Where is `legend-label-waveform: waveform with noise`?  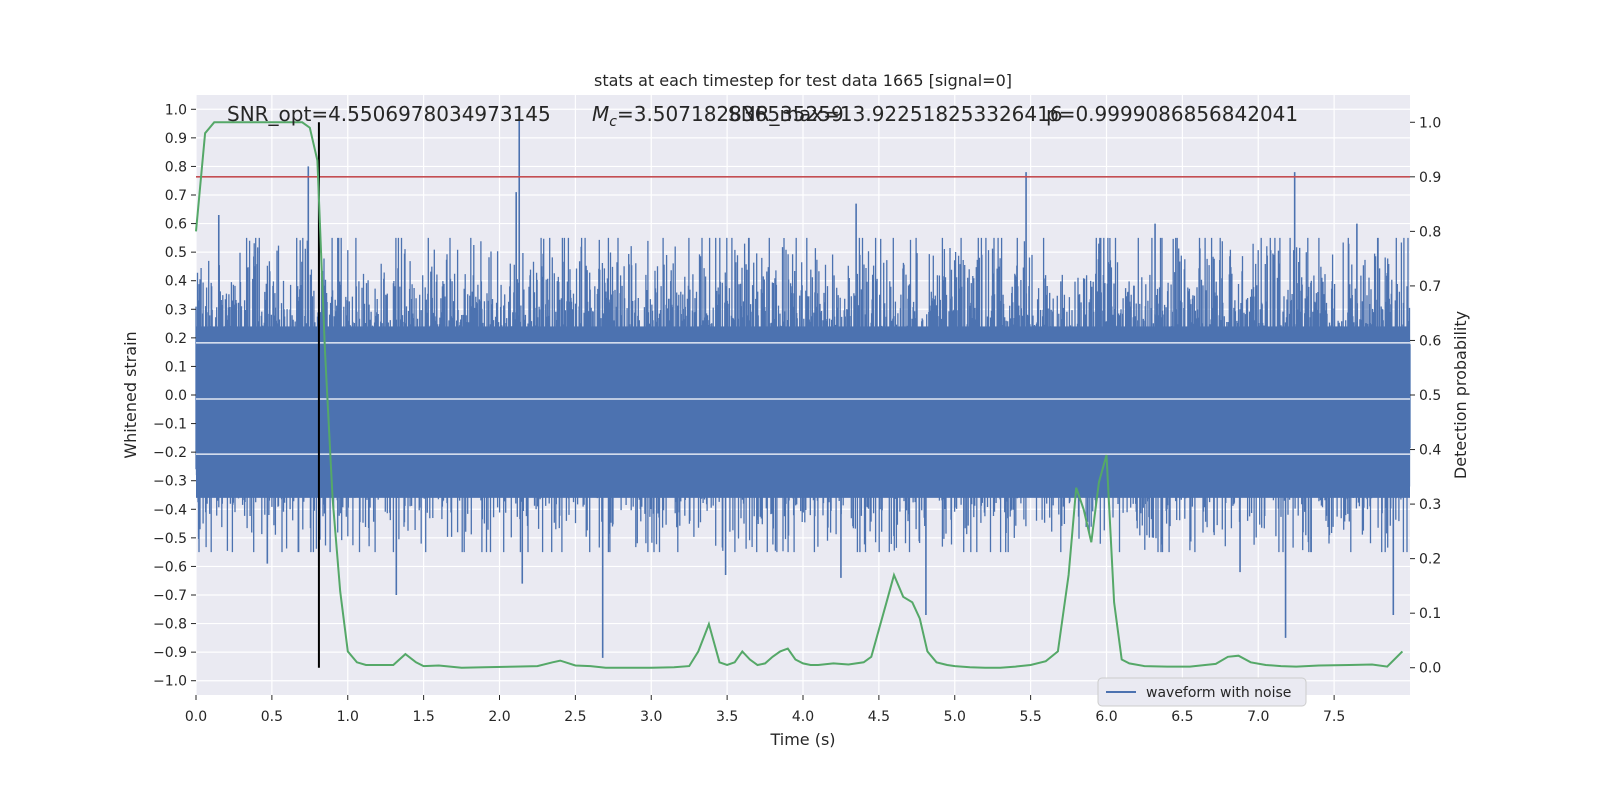
legend-label-waveform: waveform with noise is located at coordinates (1218, 693).